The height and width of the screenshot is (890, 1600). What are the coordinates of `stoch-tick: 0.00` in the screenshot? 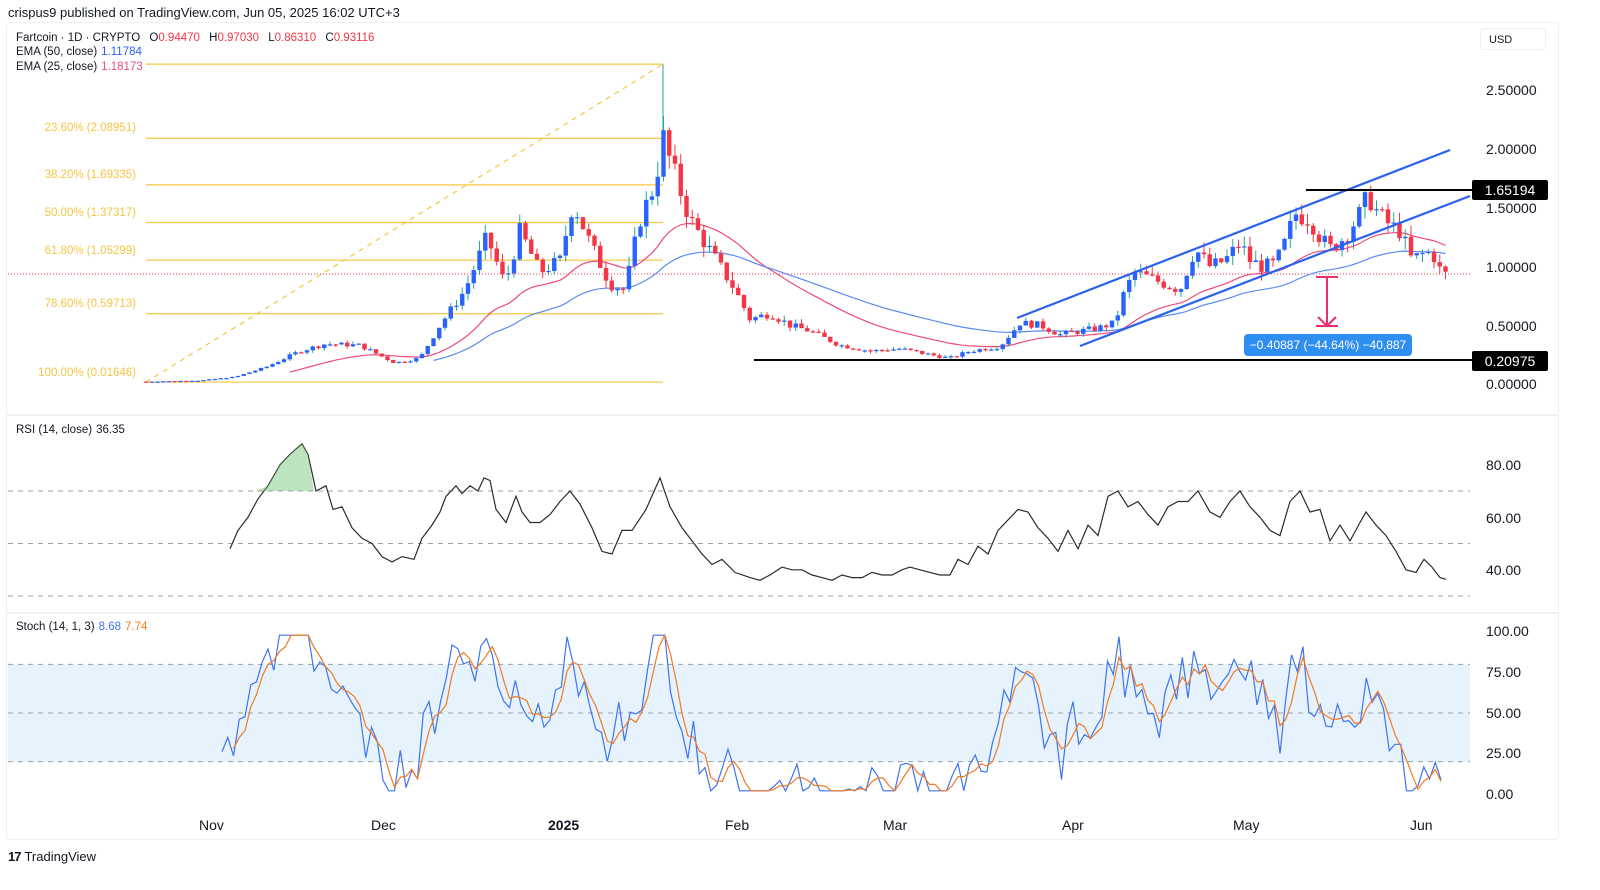 It's located at (1500, 794).